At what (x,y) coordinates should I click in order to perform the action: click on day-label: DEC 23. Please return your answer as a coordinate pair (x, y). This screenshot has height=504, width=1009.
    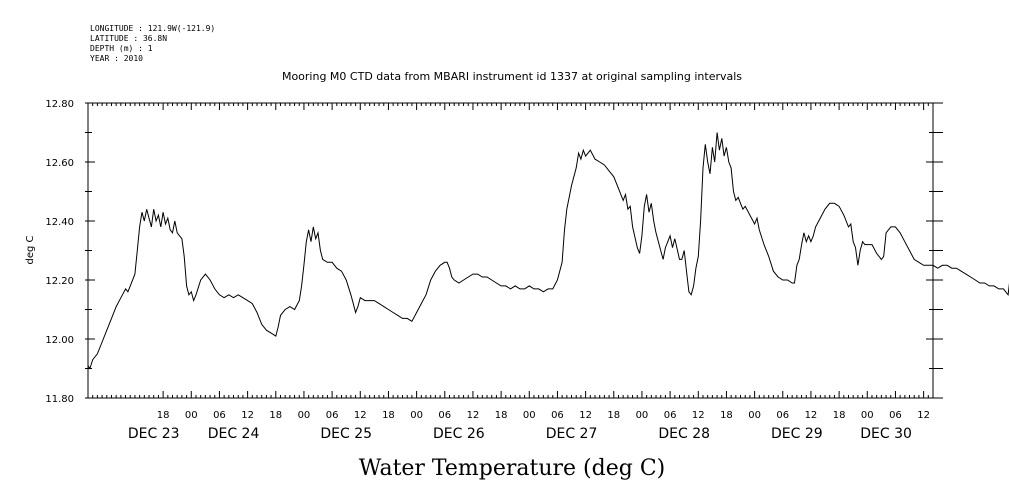
    Looking at the image, I should click on (154, 434).